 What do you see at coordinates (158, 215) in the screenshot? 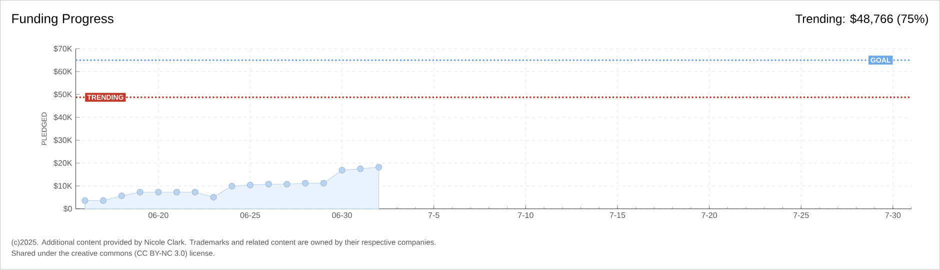
I see `x-tick-label: 06-20` at bounding box center [158, 215].